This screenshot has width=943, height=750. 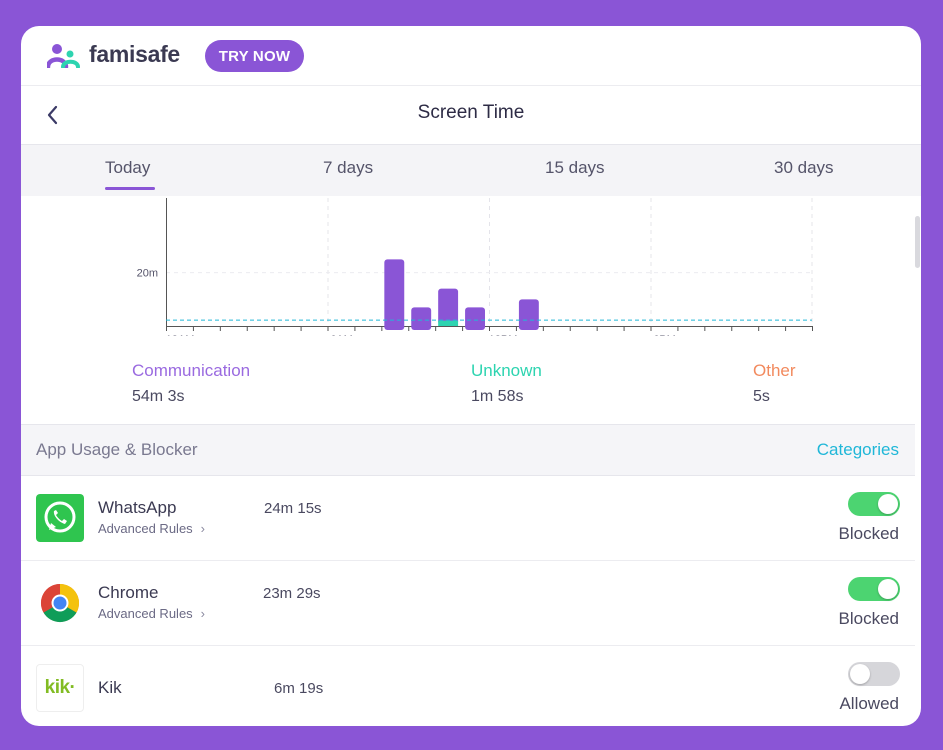 What do you see at coordinates (497, 396) in the screenshot?
I see `summary-unknown-value: 1m 58s` at bounding box center [497, 396].